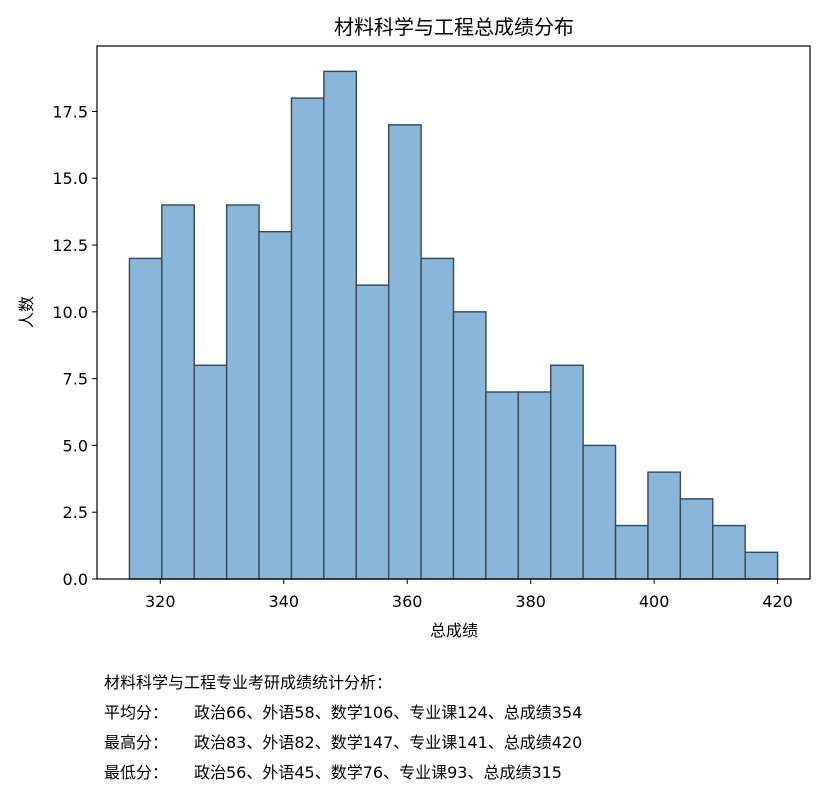 The height and width of the screenshot is (800, 826). I want to click on summary-text: 政治56、外语45、数学76、专业课93、总成绩315, so click(378, 772).